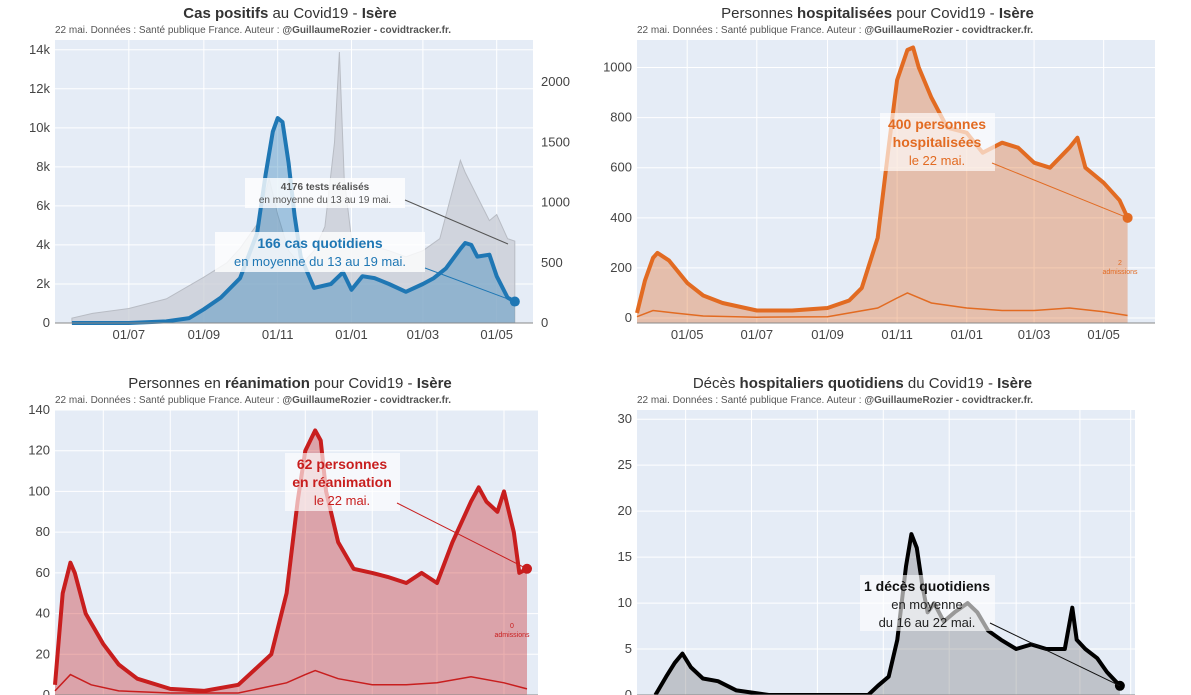  I want to click on y-tick-label: 100, so click(39, 490).